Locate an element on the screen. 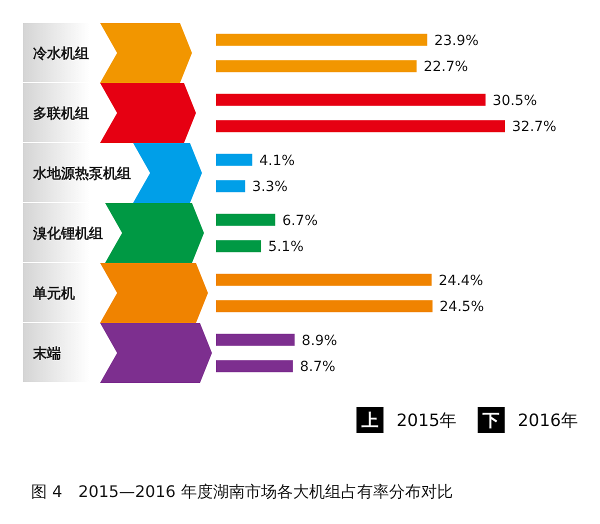 This screenshot has width=600, height=524. y-tick-label: 单元机 is located at coordinates (53, 294).